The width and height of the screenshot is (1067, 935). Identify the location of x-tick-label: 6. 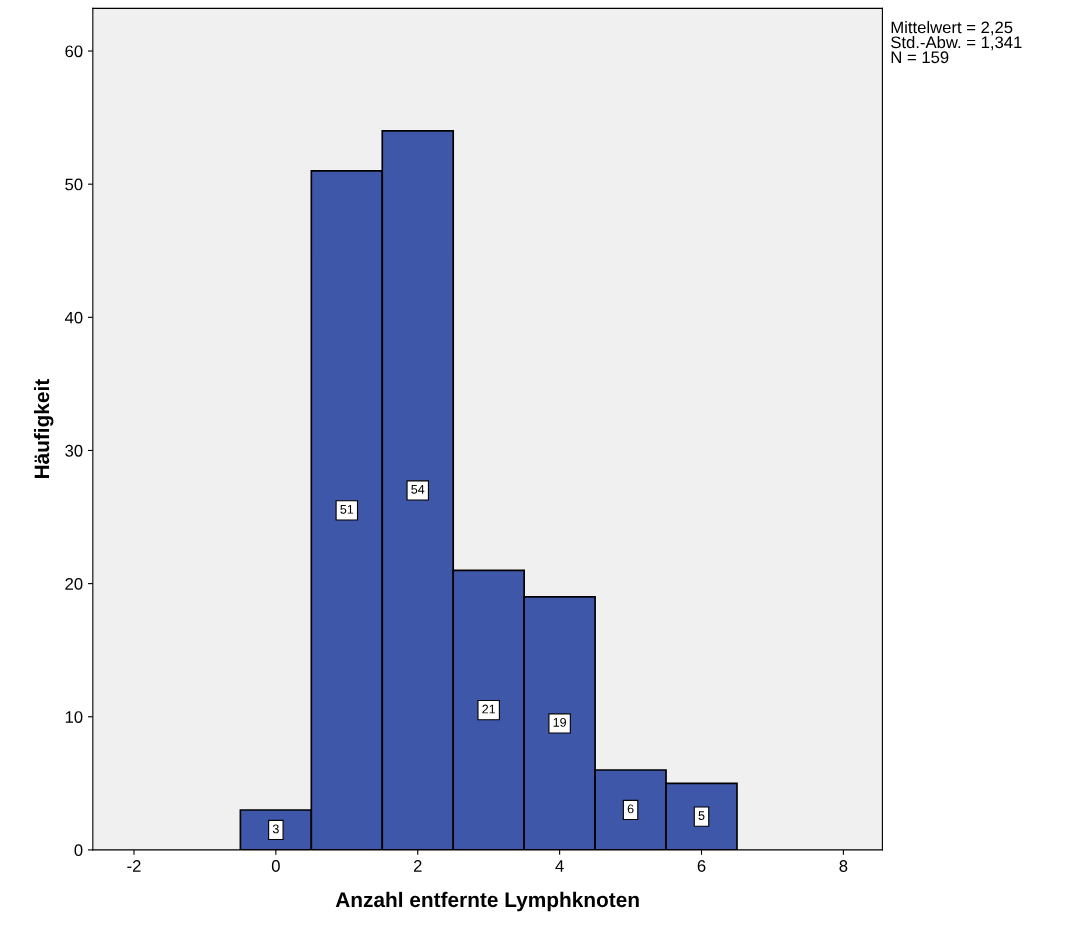
(701, 866).